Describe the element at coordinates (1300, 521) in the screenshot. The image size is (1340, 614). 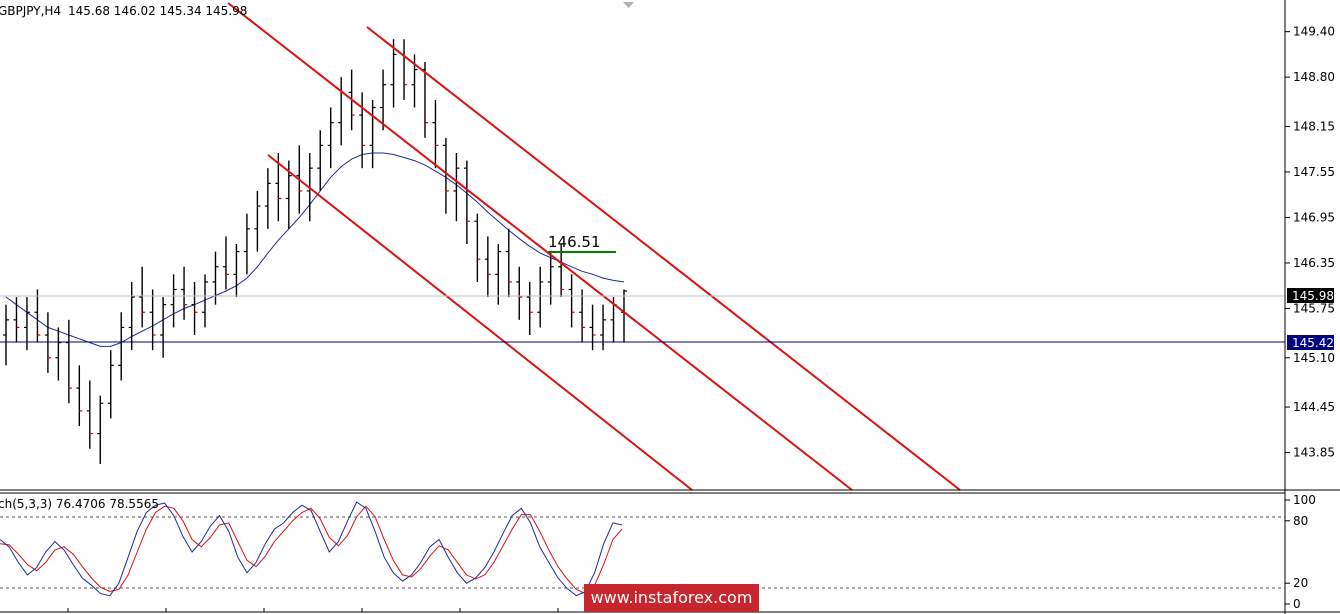
I see `stoch-tick-label: 80` at that location.